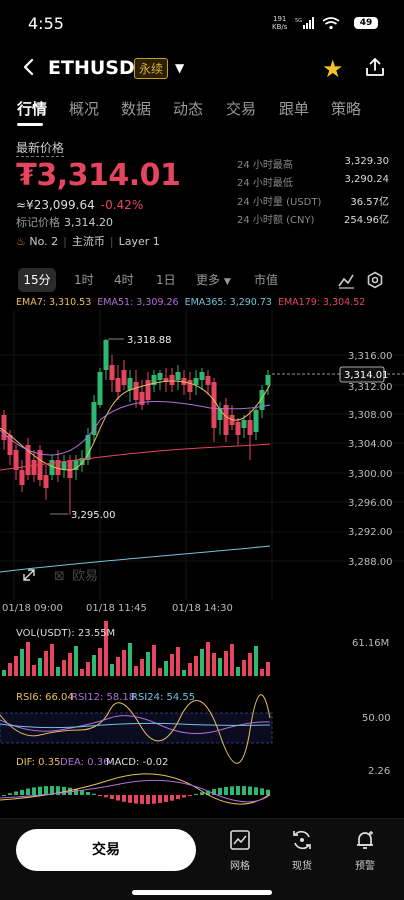 The width and height of the screenshot is (404, 900). What do you see at coordinates (135, 428) in the screenshot?
I see `ema51-line` at bounding box center [135, 428].